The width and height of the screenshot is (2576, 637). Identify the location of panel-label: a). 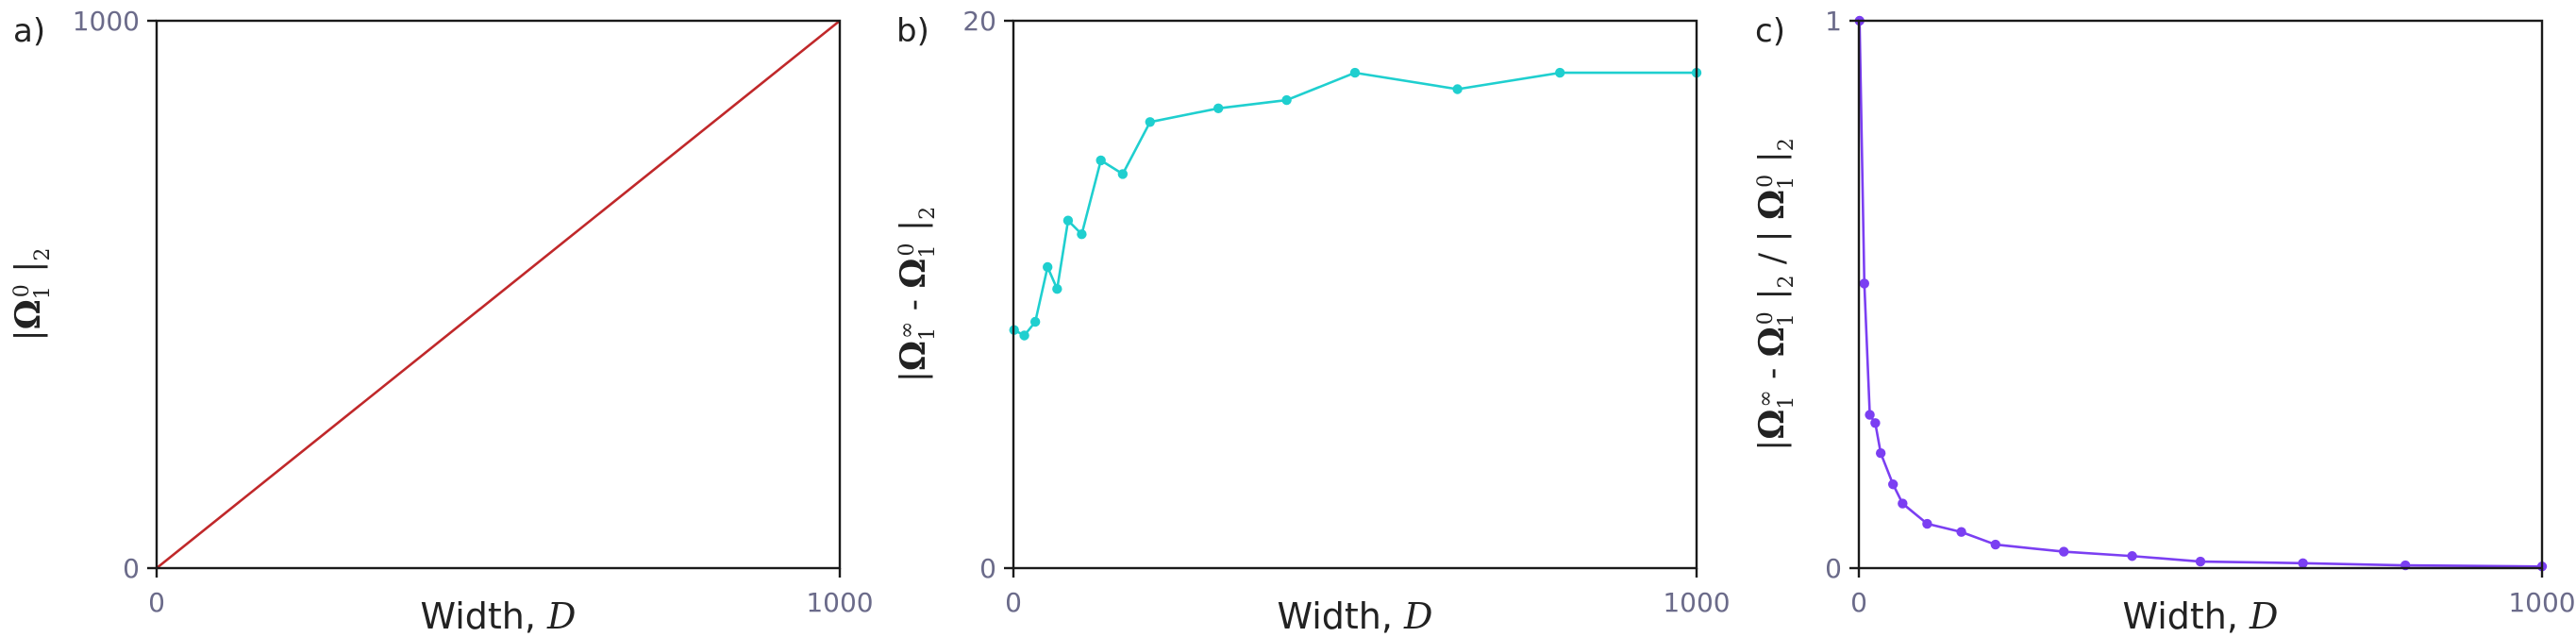
(29, 31).